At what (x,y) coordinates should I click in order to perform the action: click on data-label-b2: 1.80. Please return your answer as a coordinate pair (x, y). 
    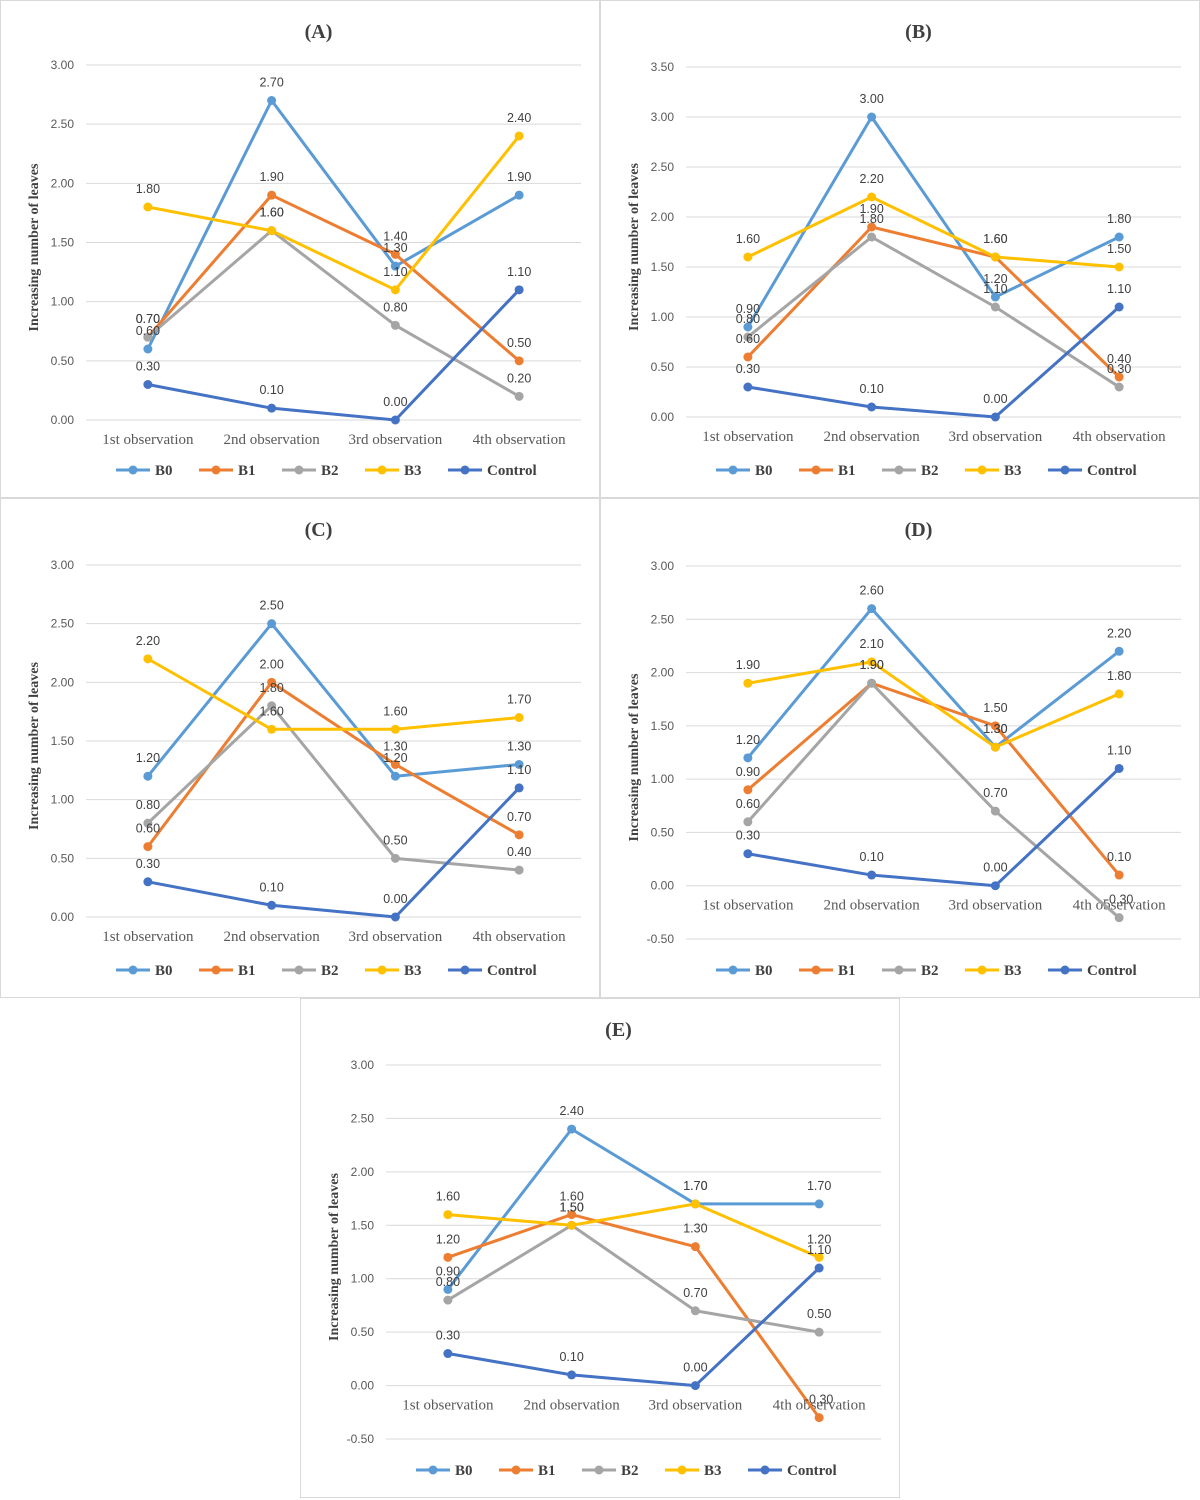
    Looking at the image, I should click on (871, 219).